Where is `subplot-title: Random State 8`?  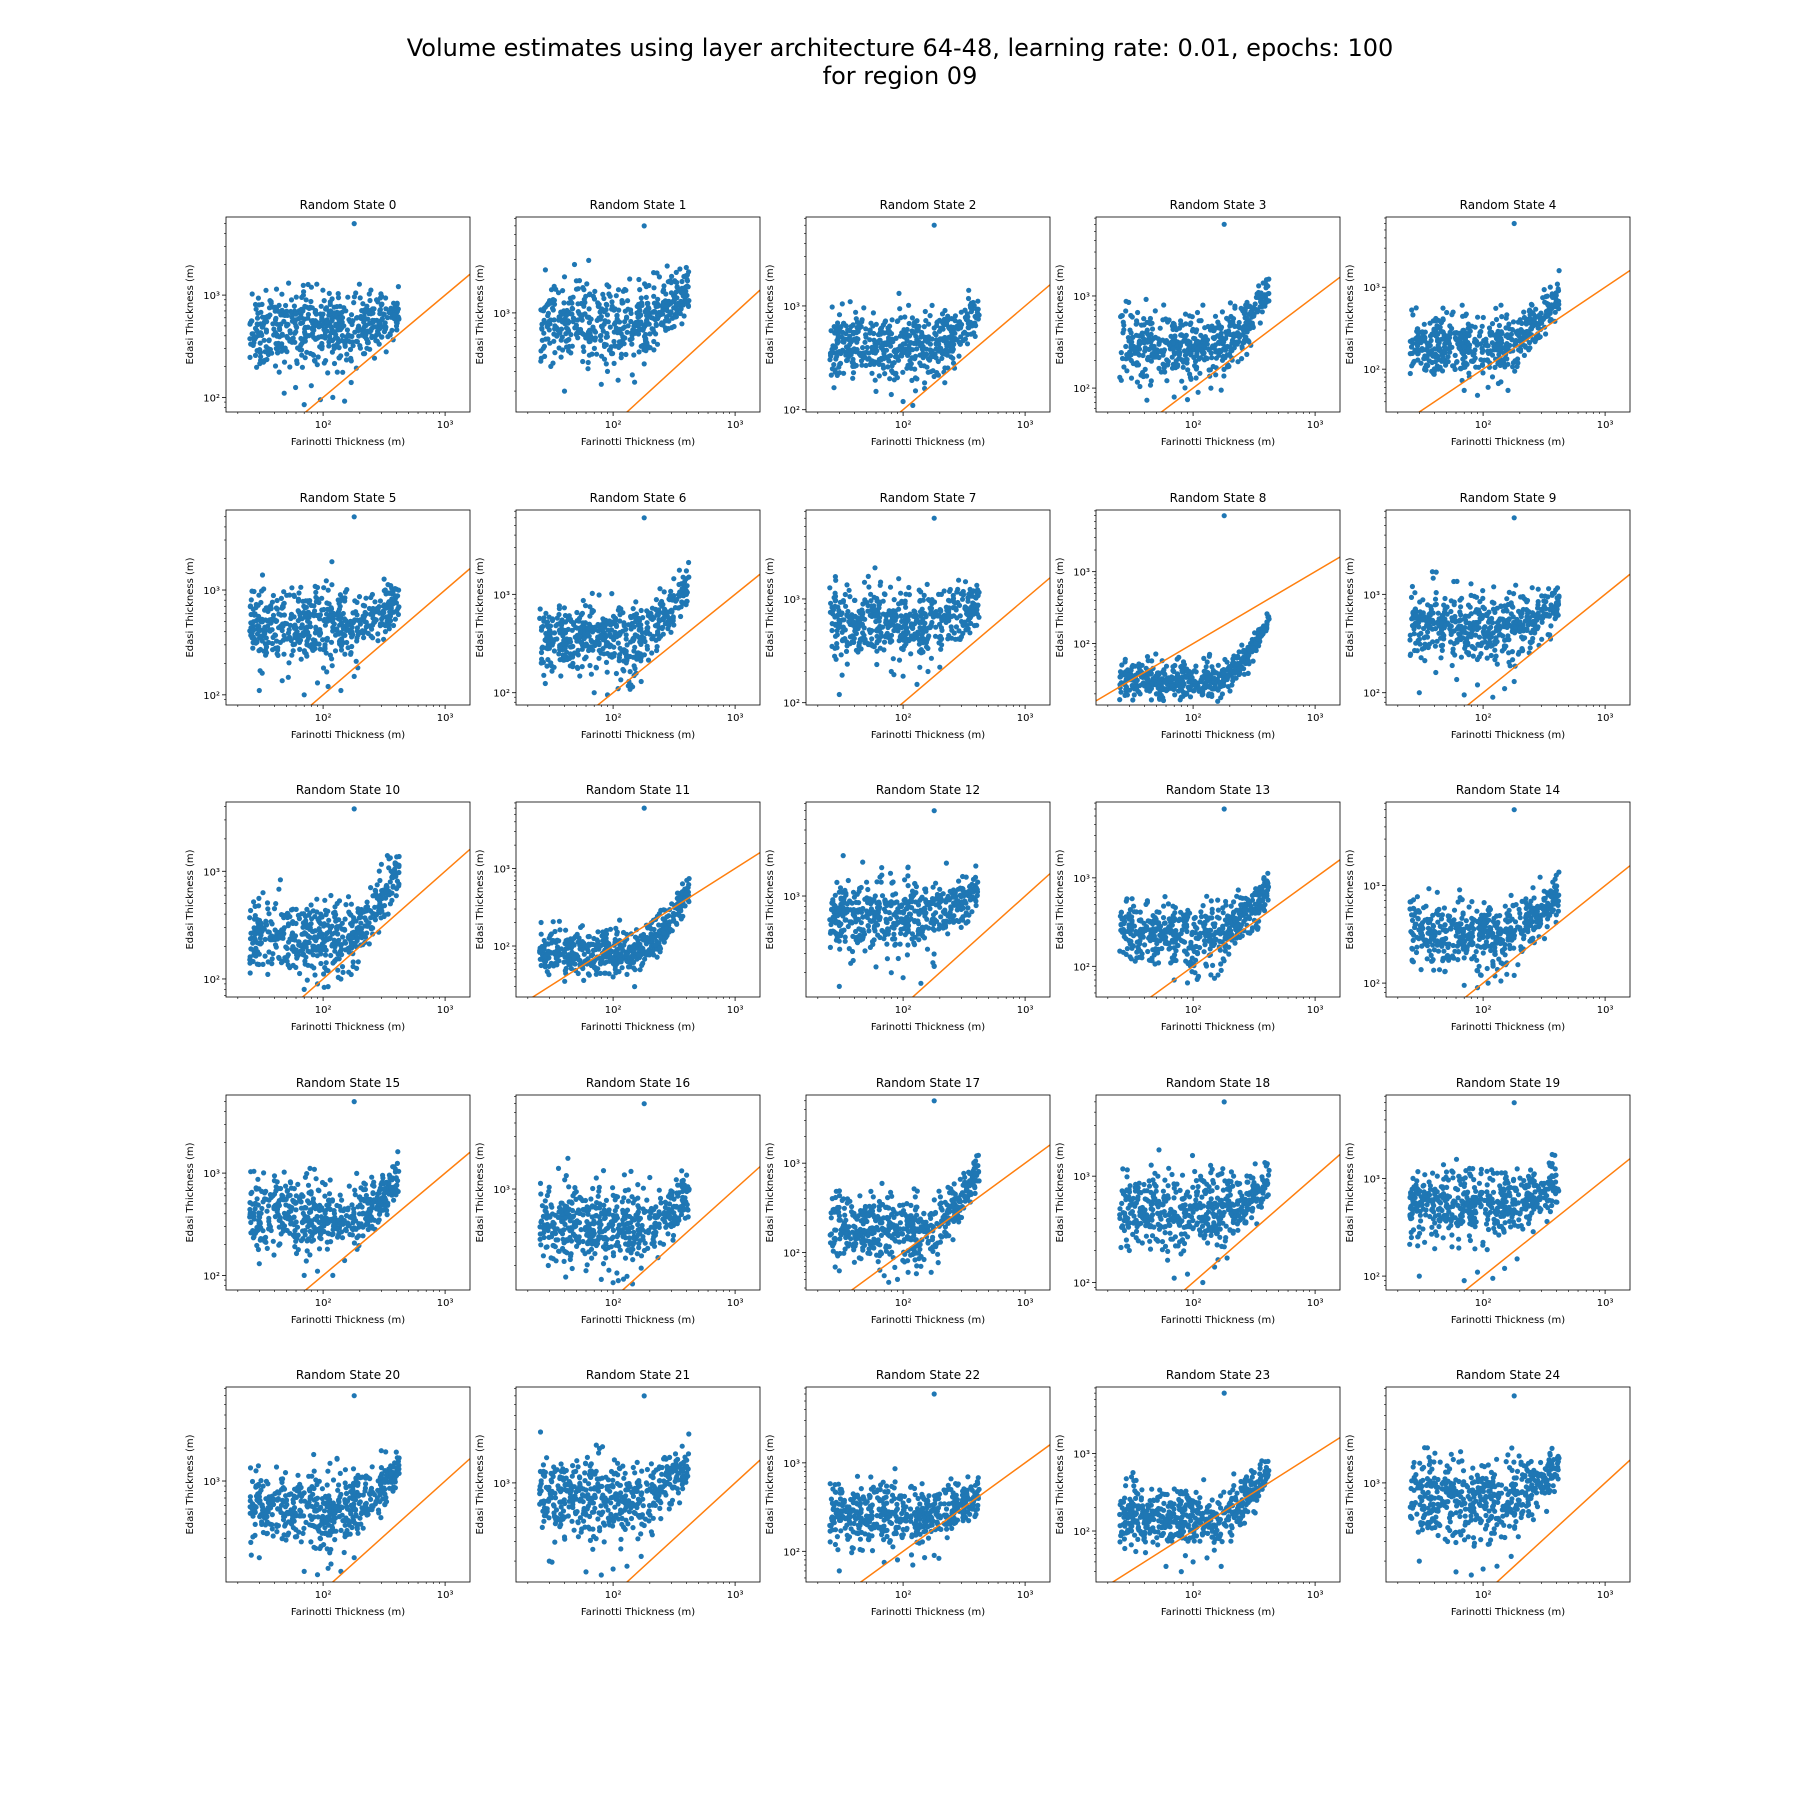
subplot-title: Random State 8 is located at coordinates (1218, 498).